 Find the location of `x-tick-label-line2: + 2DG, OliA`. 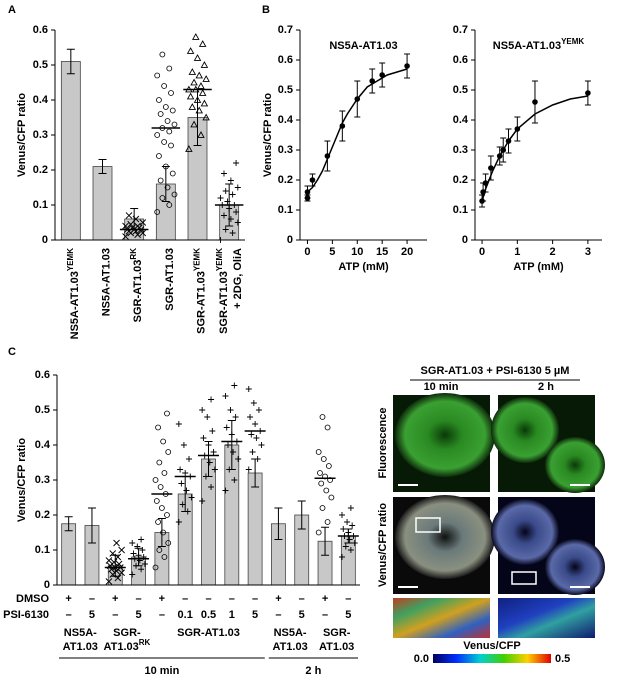

x-tick-label-line2: + 2DG, OliA is located at coordinates (238, 278).